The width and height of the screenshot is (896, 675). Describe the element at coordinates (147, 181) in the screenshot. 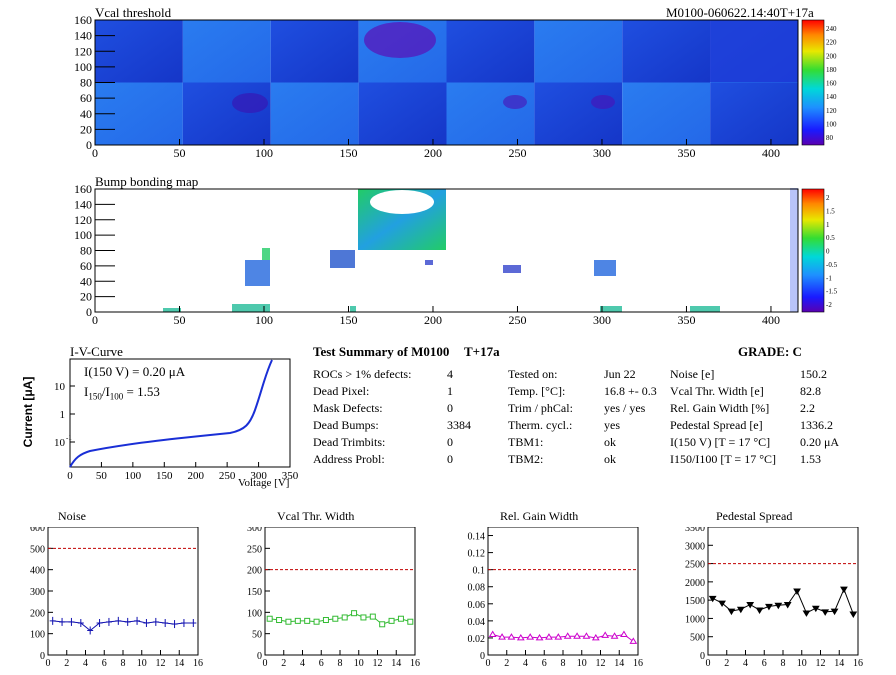

I see `bump-map-title: Bump bonding map` at that location.